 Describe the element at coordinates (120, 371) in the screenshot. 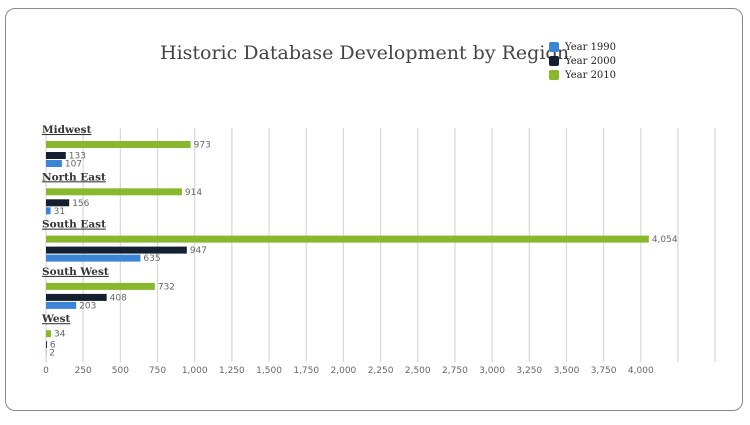

I see `x-tick-label: 500` at that location.